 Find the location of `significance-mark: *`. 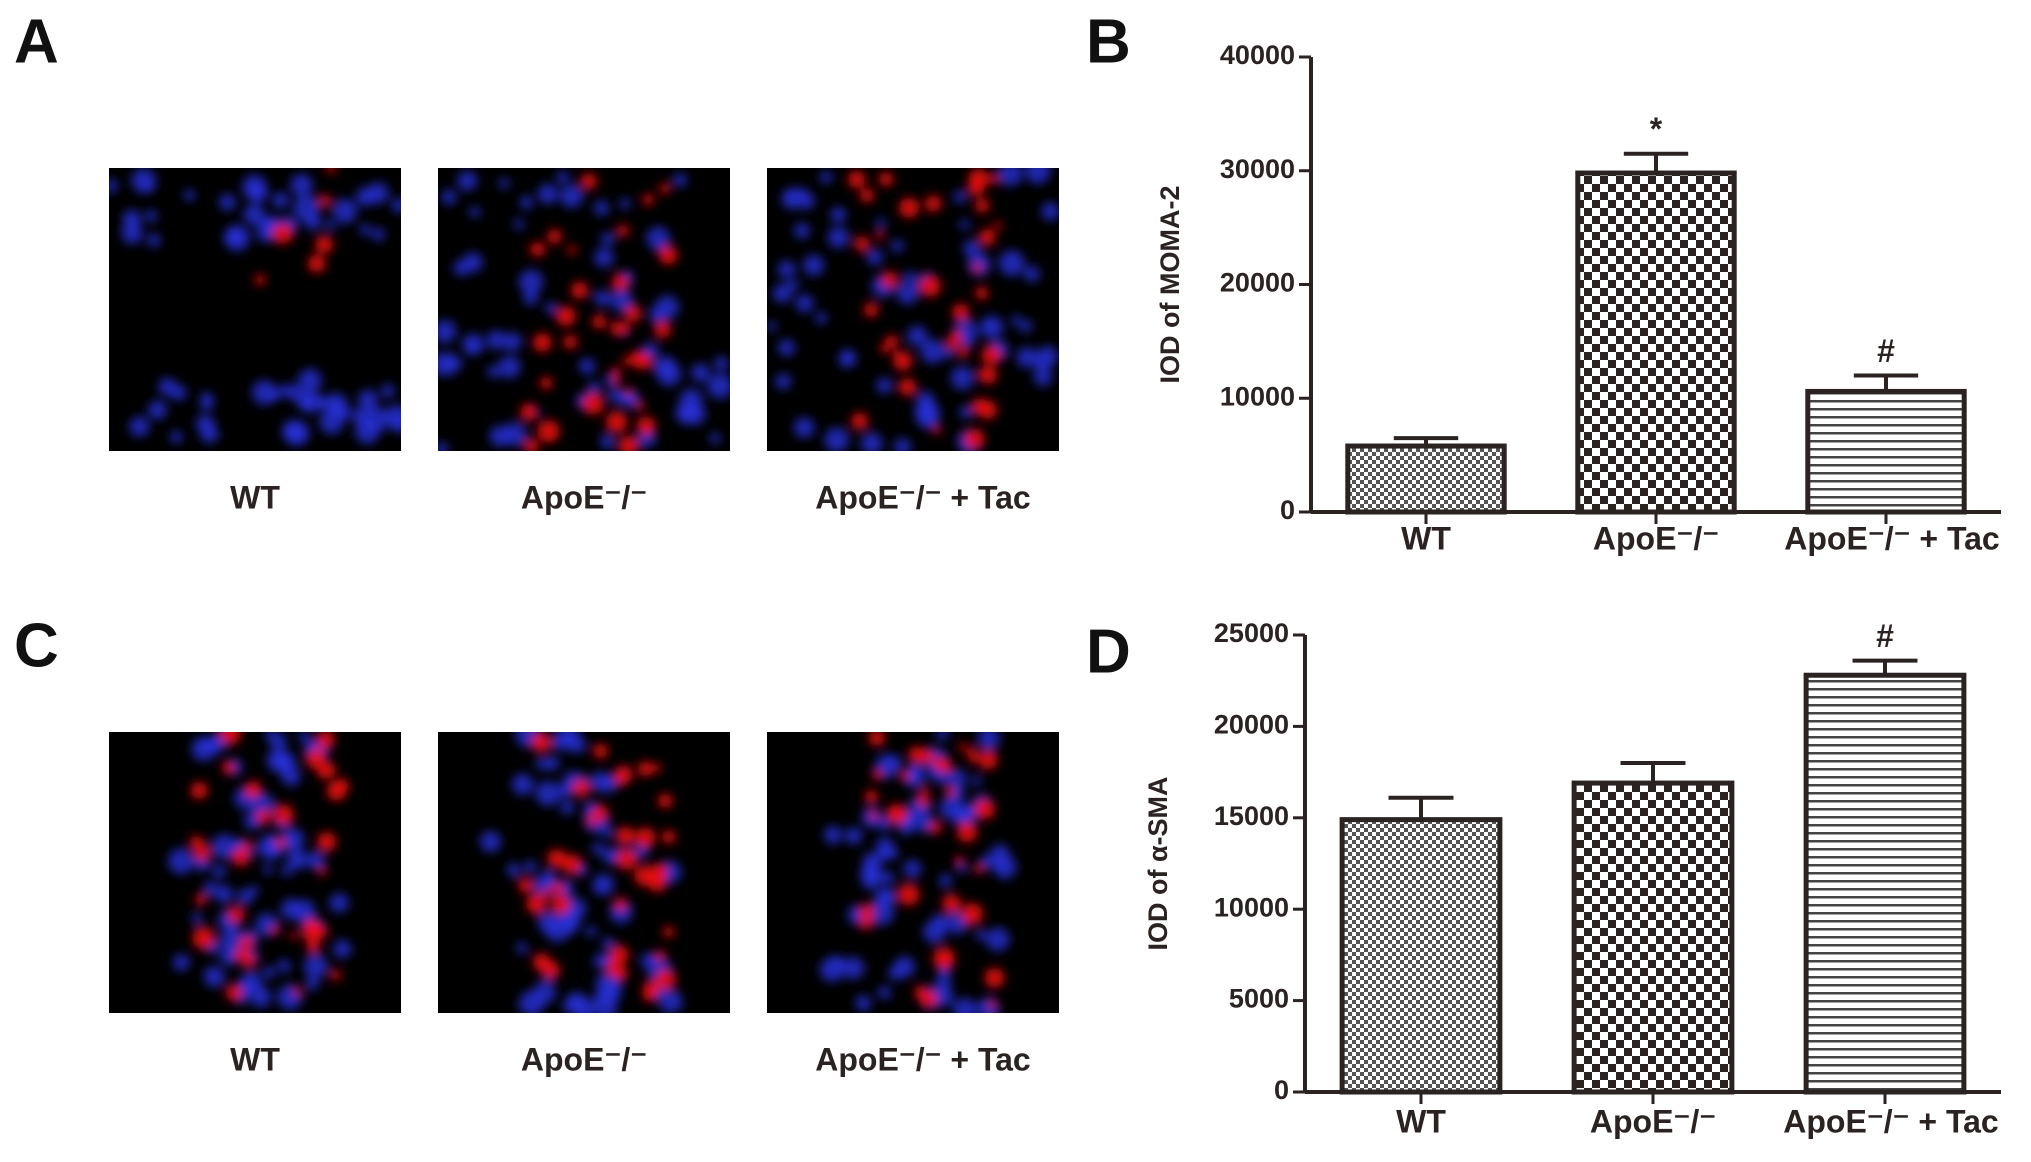

significance-mark: * is located at coordinates (1656, 129).